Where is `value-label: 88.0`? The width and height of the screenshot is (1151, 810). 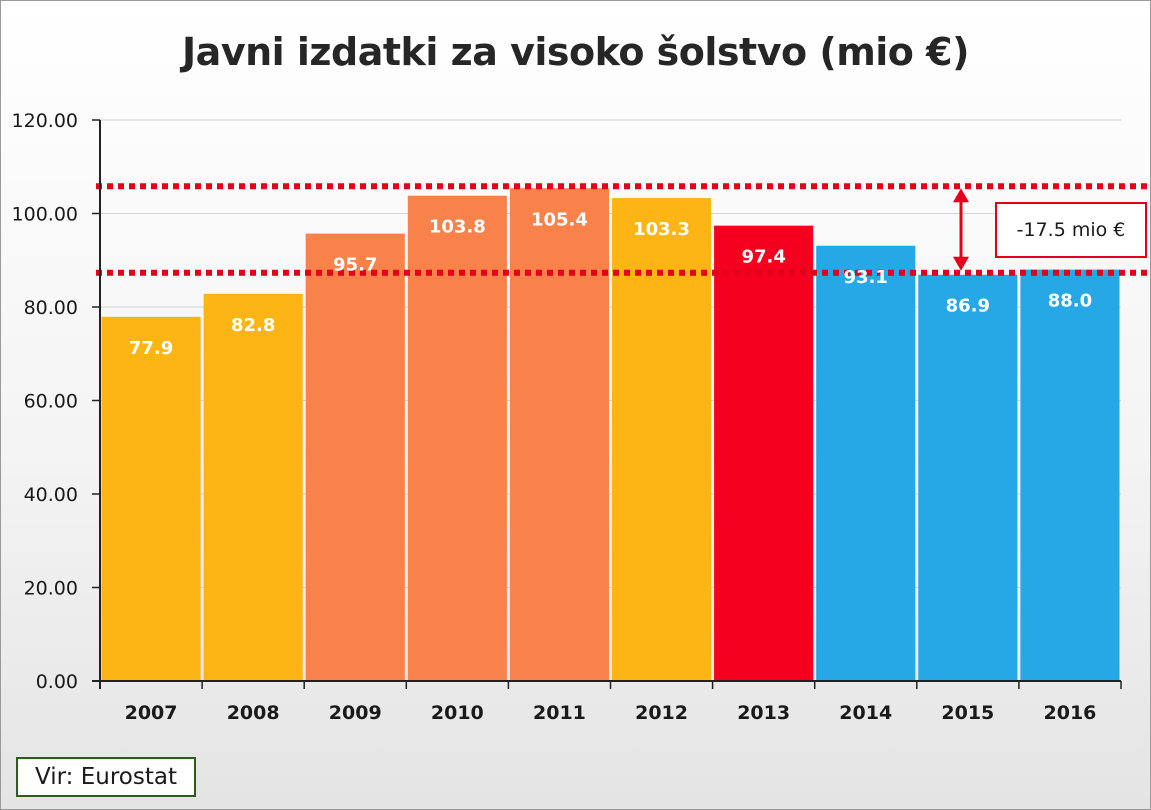 value-label: 88.0 is located at coordinates (1070, 301).